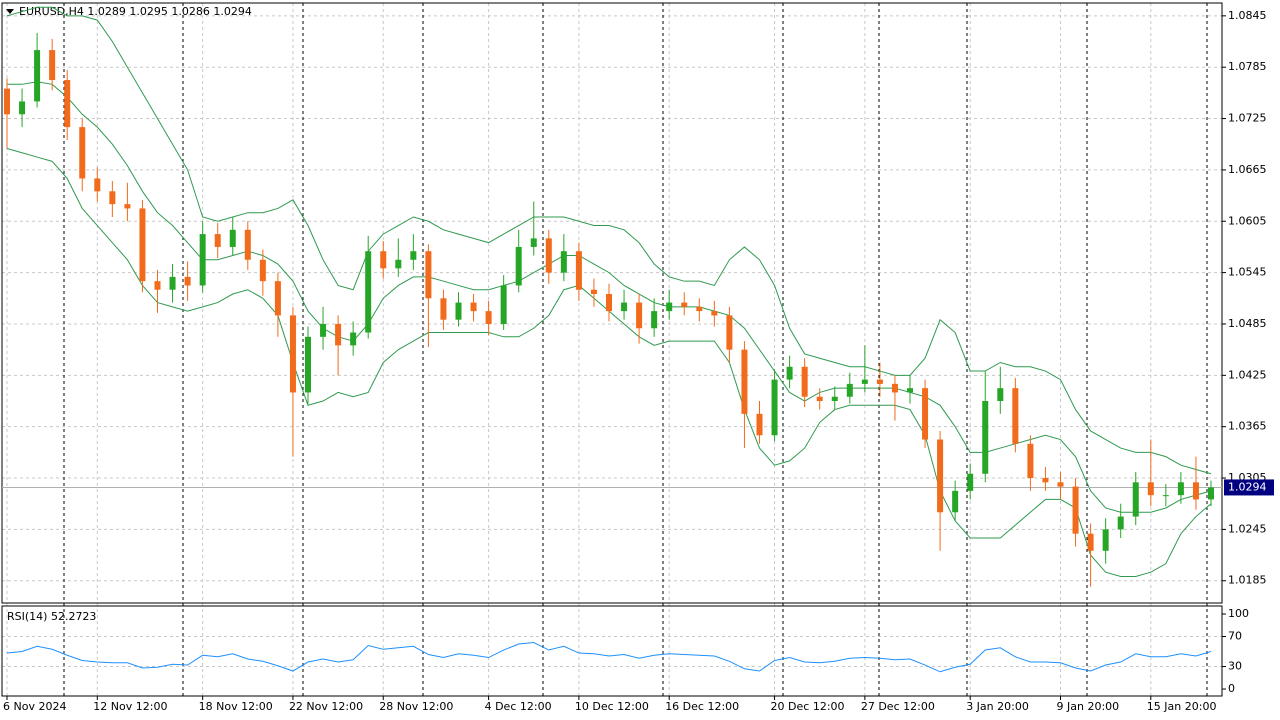 The width and height of the screenshot is (1280, 720). What do you see at coordinates (612, 706) in the screenshot?
I see `x-tick-label: 10 Dec 12:00` at bounding box center [612, 706].